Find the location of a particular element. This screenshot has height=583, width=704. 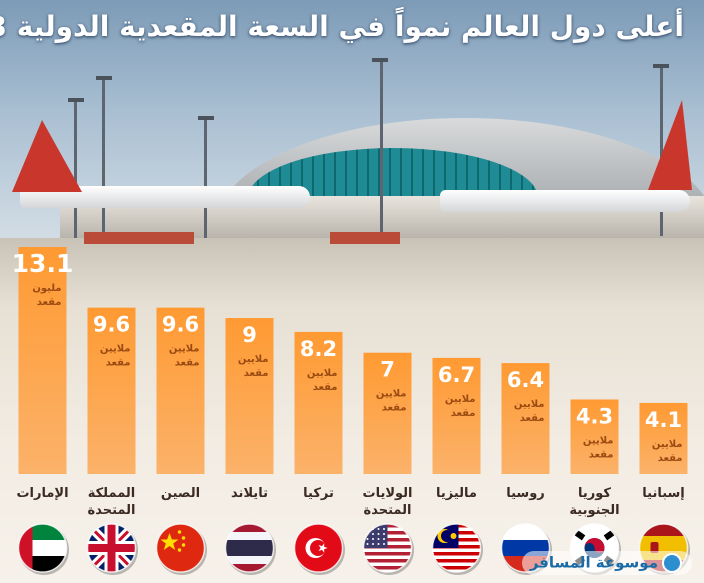

airplane-right is located at coordinates (565, 201).